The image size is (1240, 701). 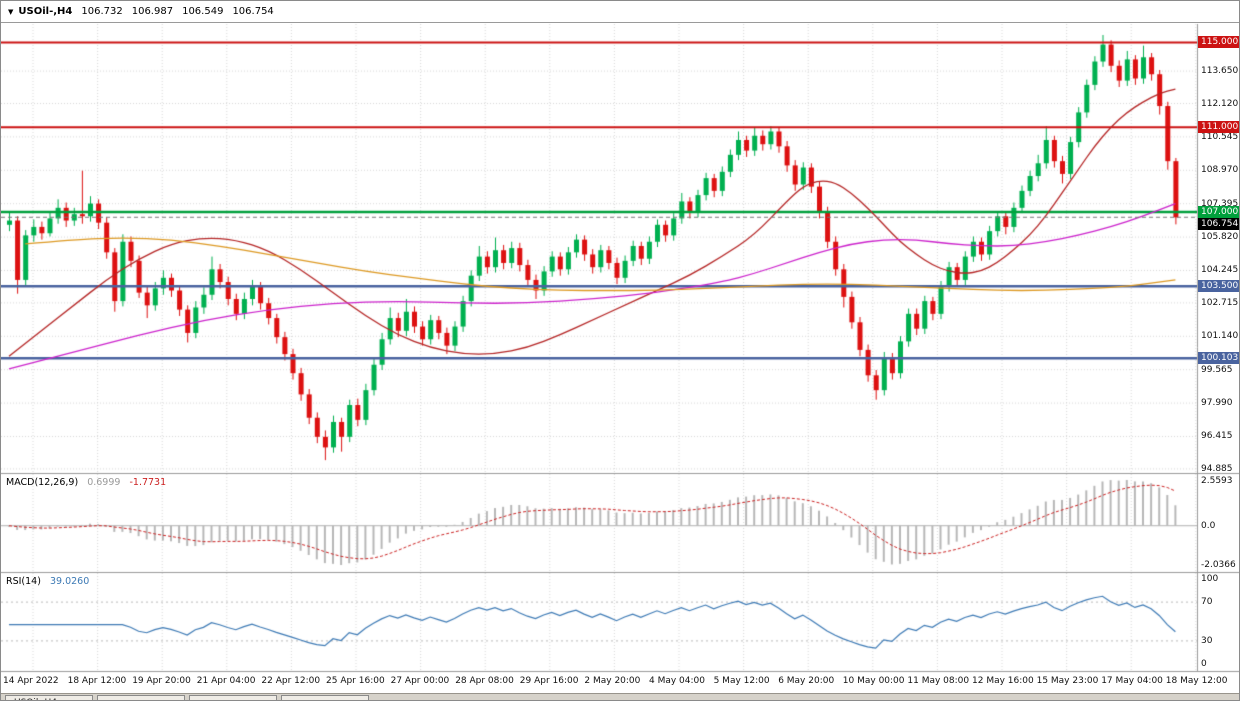 What do you see at coordinates (1208, 525) in the screenshot?
I see `macd-scale-label: 0.0` at bounding box center [1208, 525].